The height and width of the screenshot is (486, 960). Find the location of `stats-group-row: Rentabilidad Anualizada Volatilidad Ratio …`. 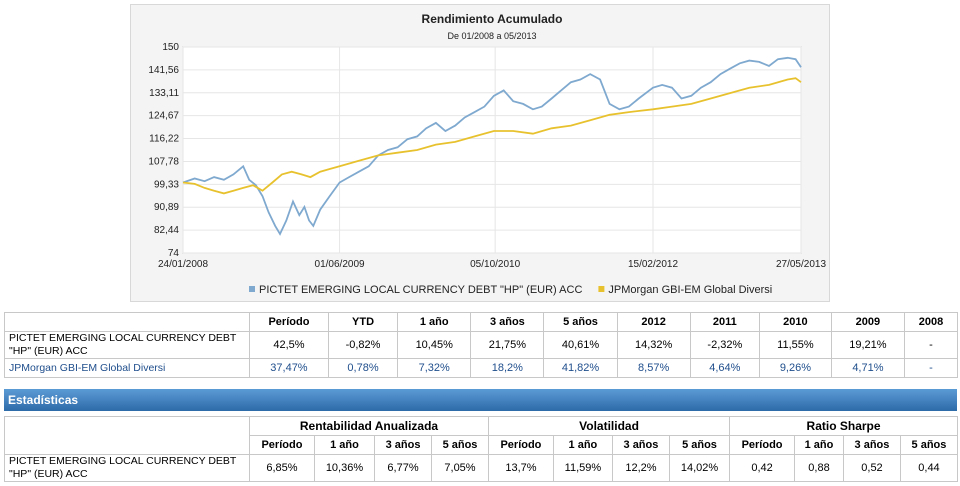

stats-group-row: Rentabilidad Anualizada Volatilidad Ratio … is located at coordinates (481, 435).